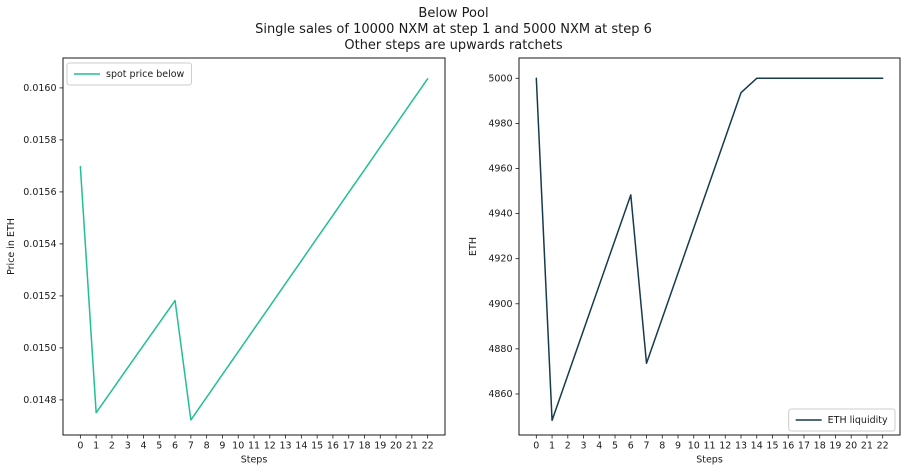 This screenshot has height=476, width=907. I want to click on y-tick-label: 4960, so click(500, 169).